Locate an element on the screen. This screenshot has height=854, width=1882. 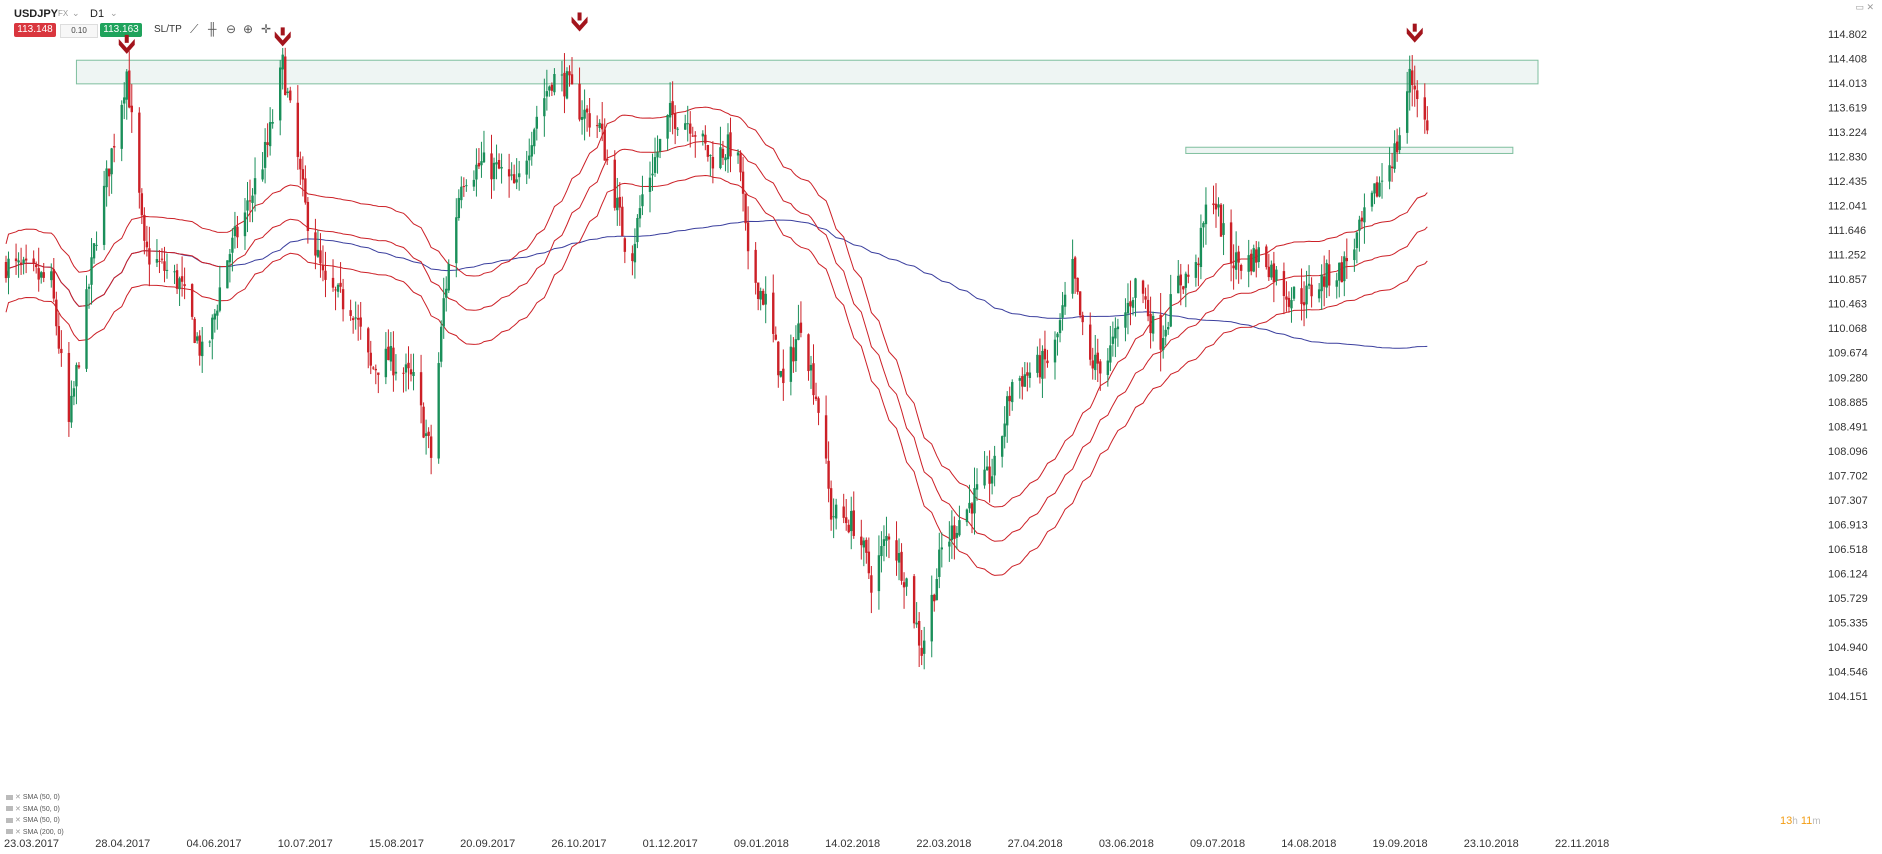
timeframe-selector: D1 is located at coordinates (97, 14).